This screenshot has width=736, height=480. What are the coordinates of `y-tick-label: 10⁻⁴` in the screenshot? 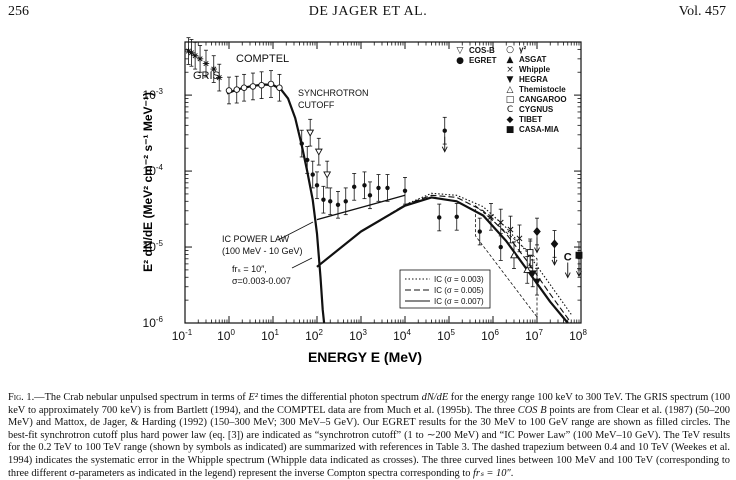 It's located at (153, 170).